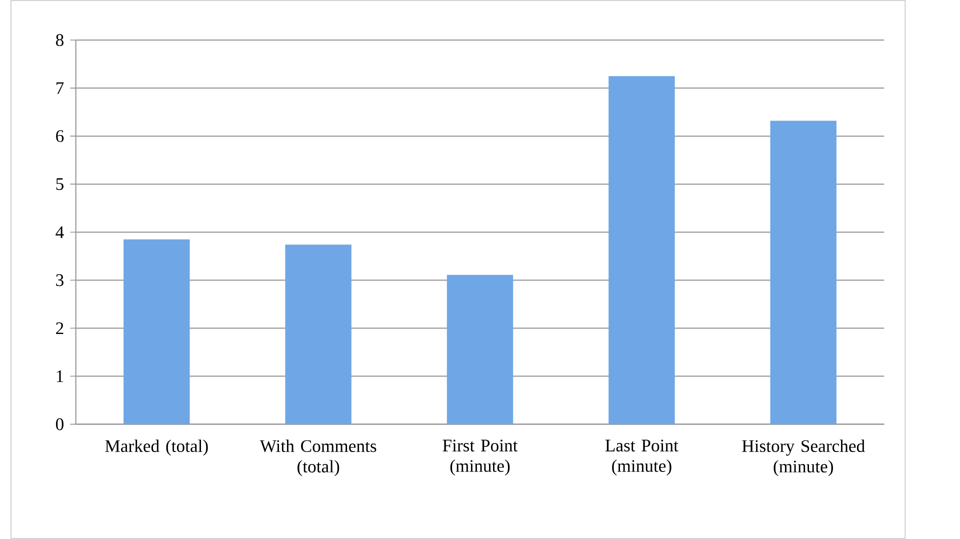 The width and height of the screenshot is (960, 539). I want to click on y-tick-label: 2, so click(60, 328).